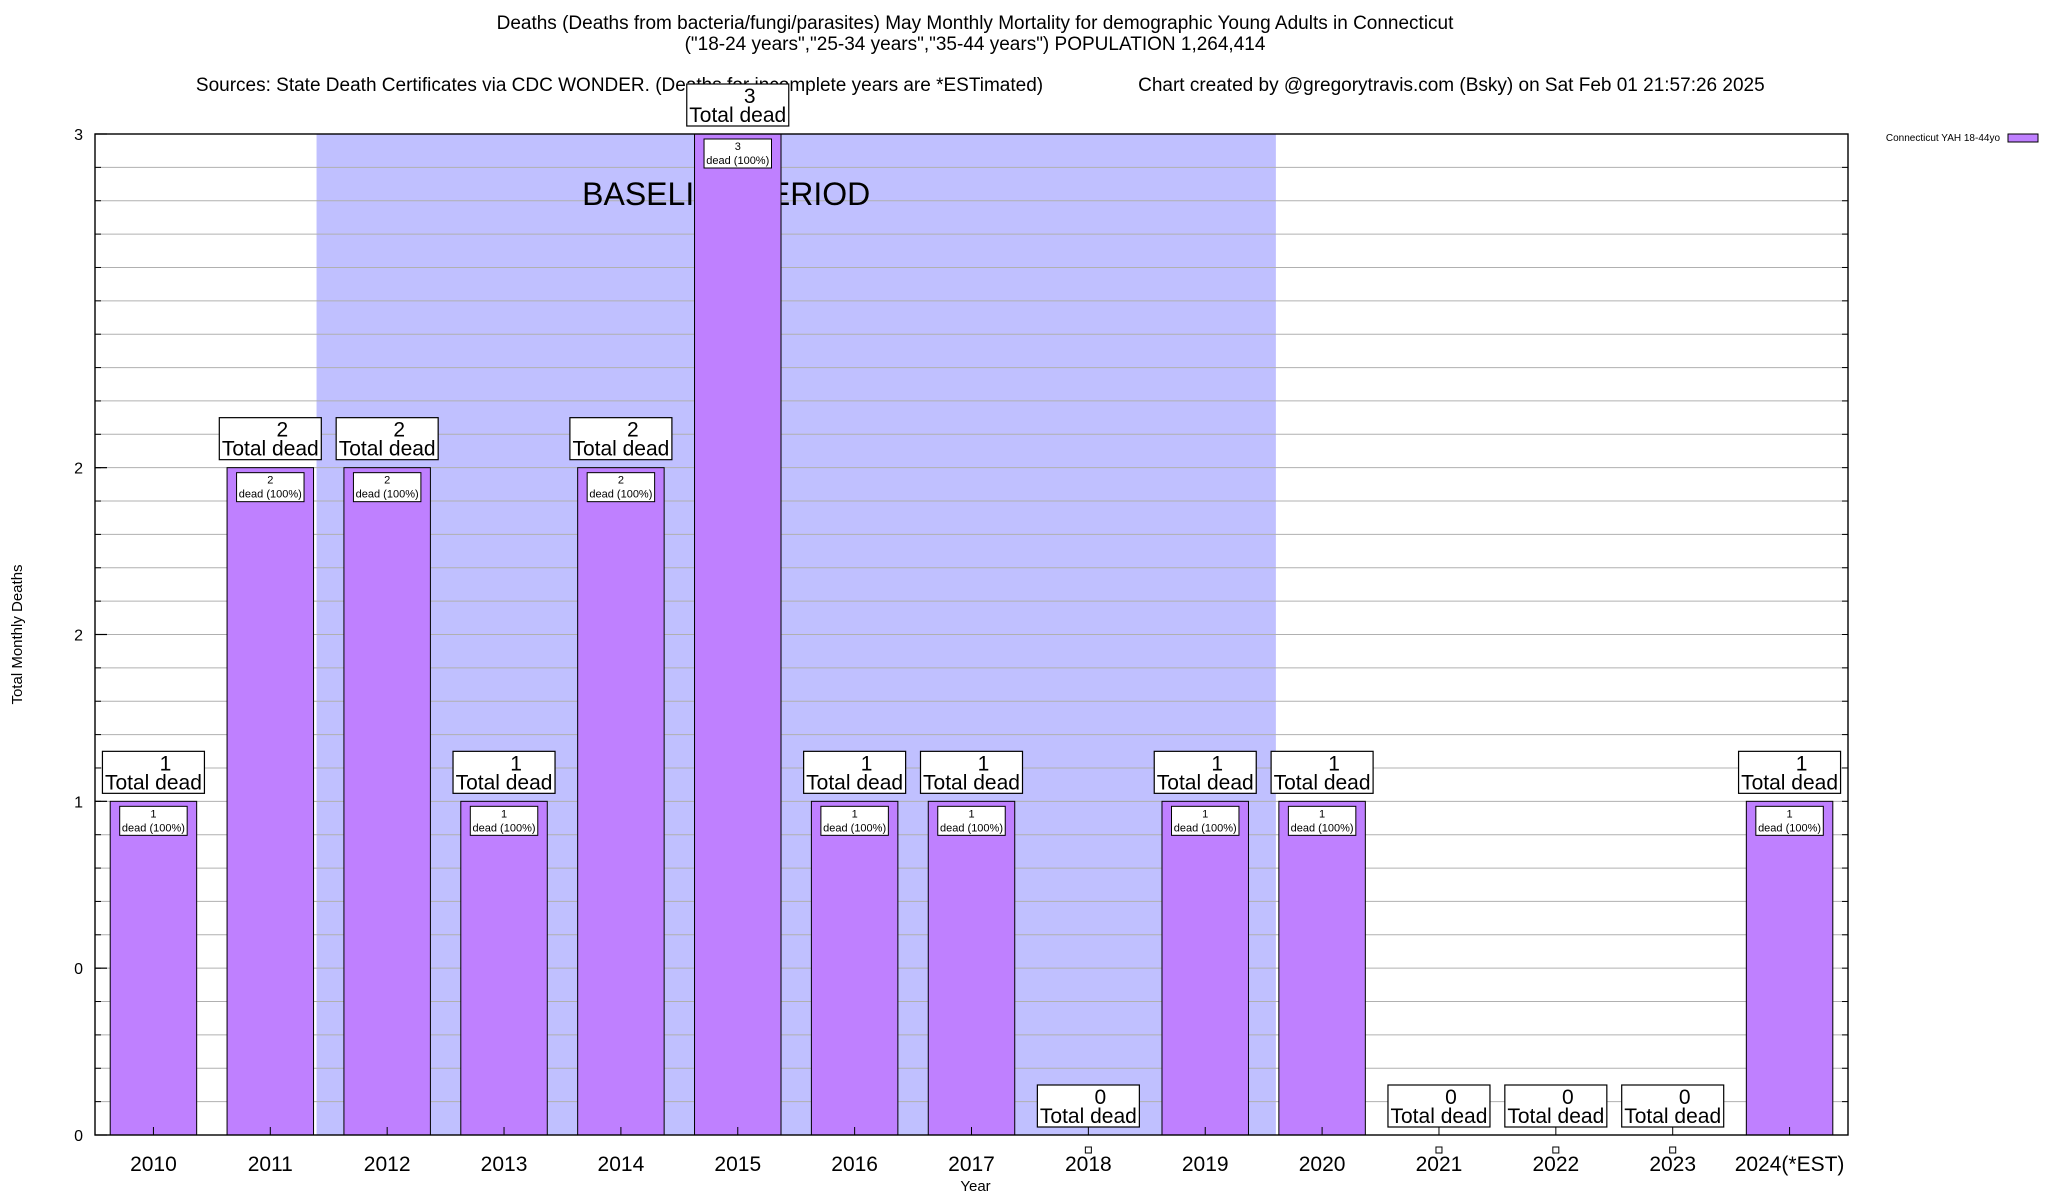 This screenshot has height=1200, width=2048. I want to click on legend: Connecticut YAH 18-44yo, so click(1962, 138).